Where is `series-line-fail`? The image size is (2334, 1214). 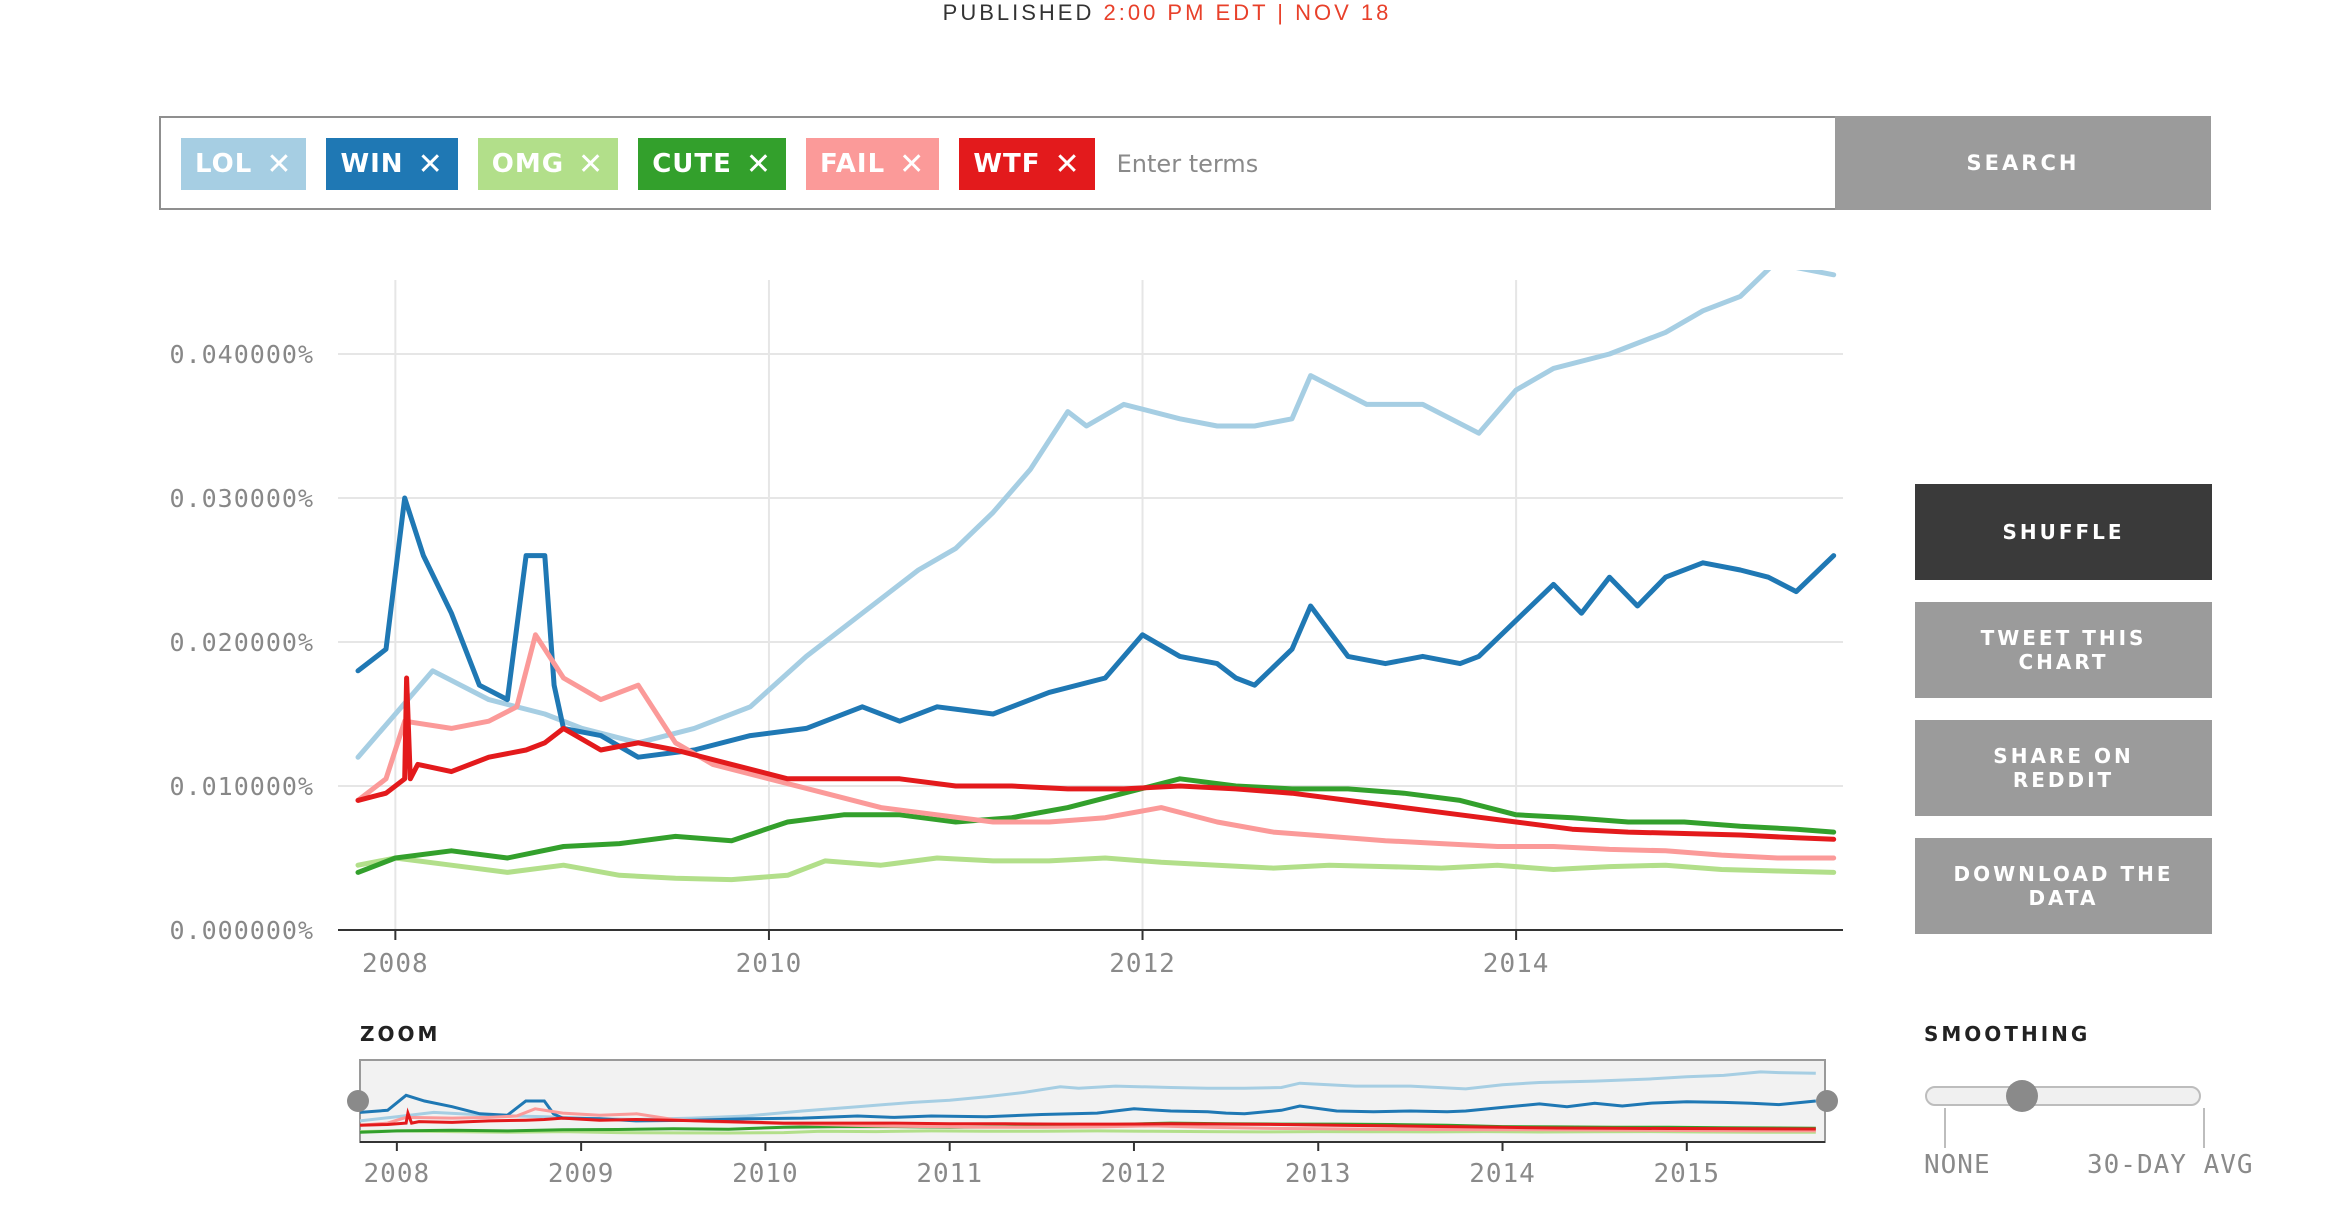 series-line-fail is located at coordinates (1096, 746).